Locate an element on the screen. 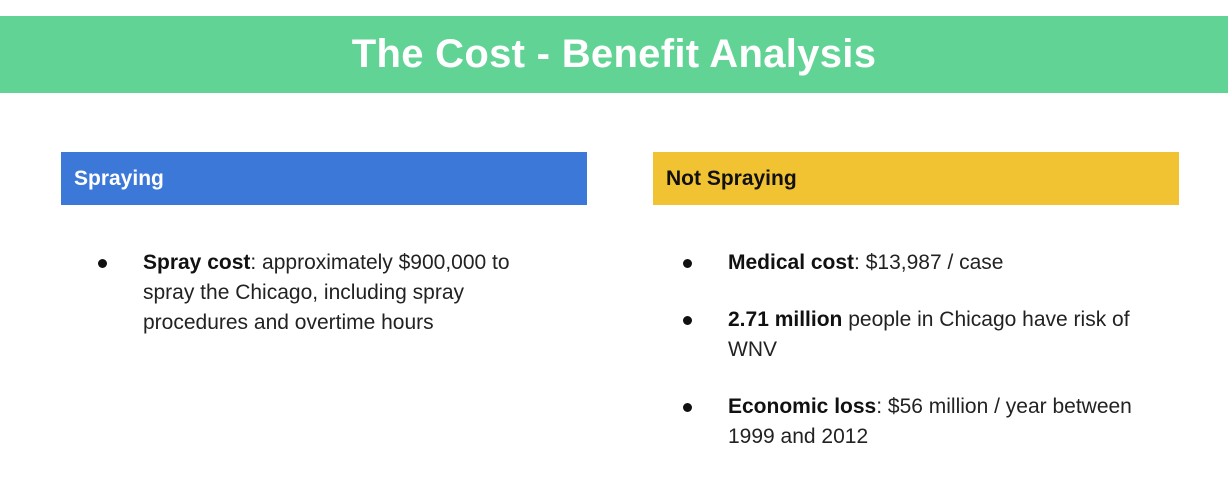 The image size is (1228, 479). page-title: The Cost - Benefit Analysis is located at coordinates (614, 54).